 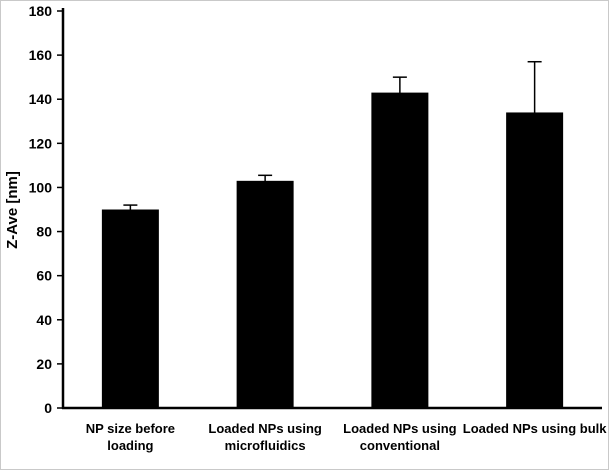 I want to click on x-category-label: microfluidics, so click(x=265, y=445).